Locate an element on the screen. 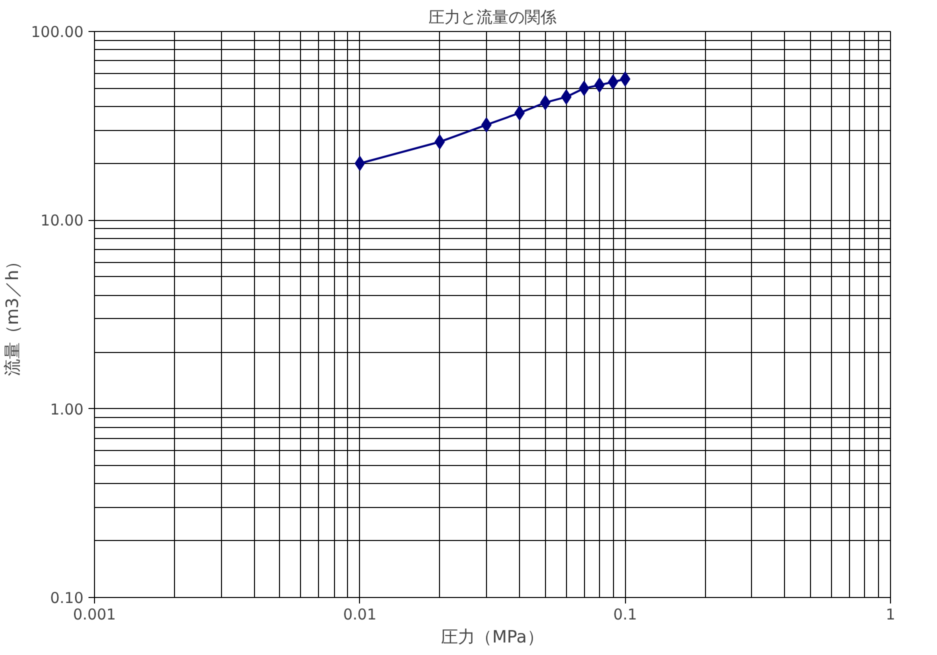 This screenshot has height=655, width=937. y-tick-label: 10.00 is located at coordinates (62, 221).